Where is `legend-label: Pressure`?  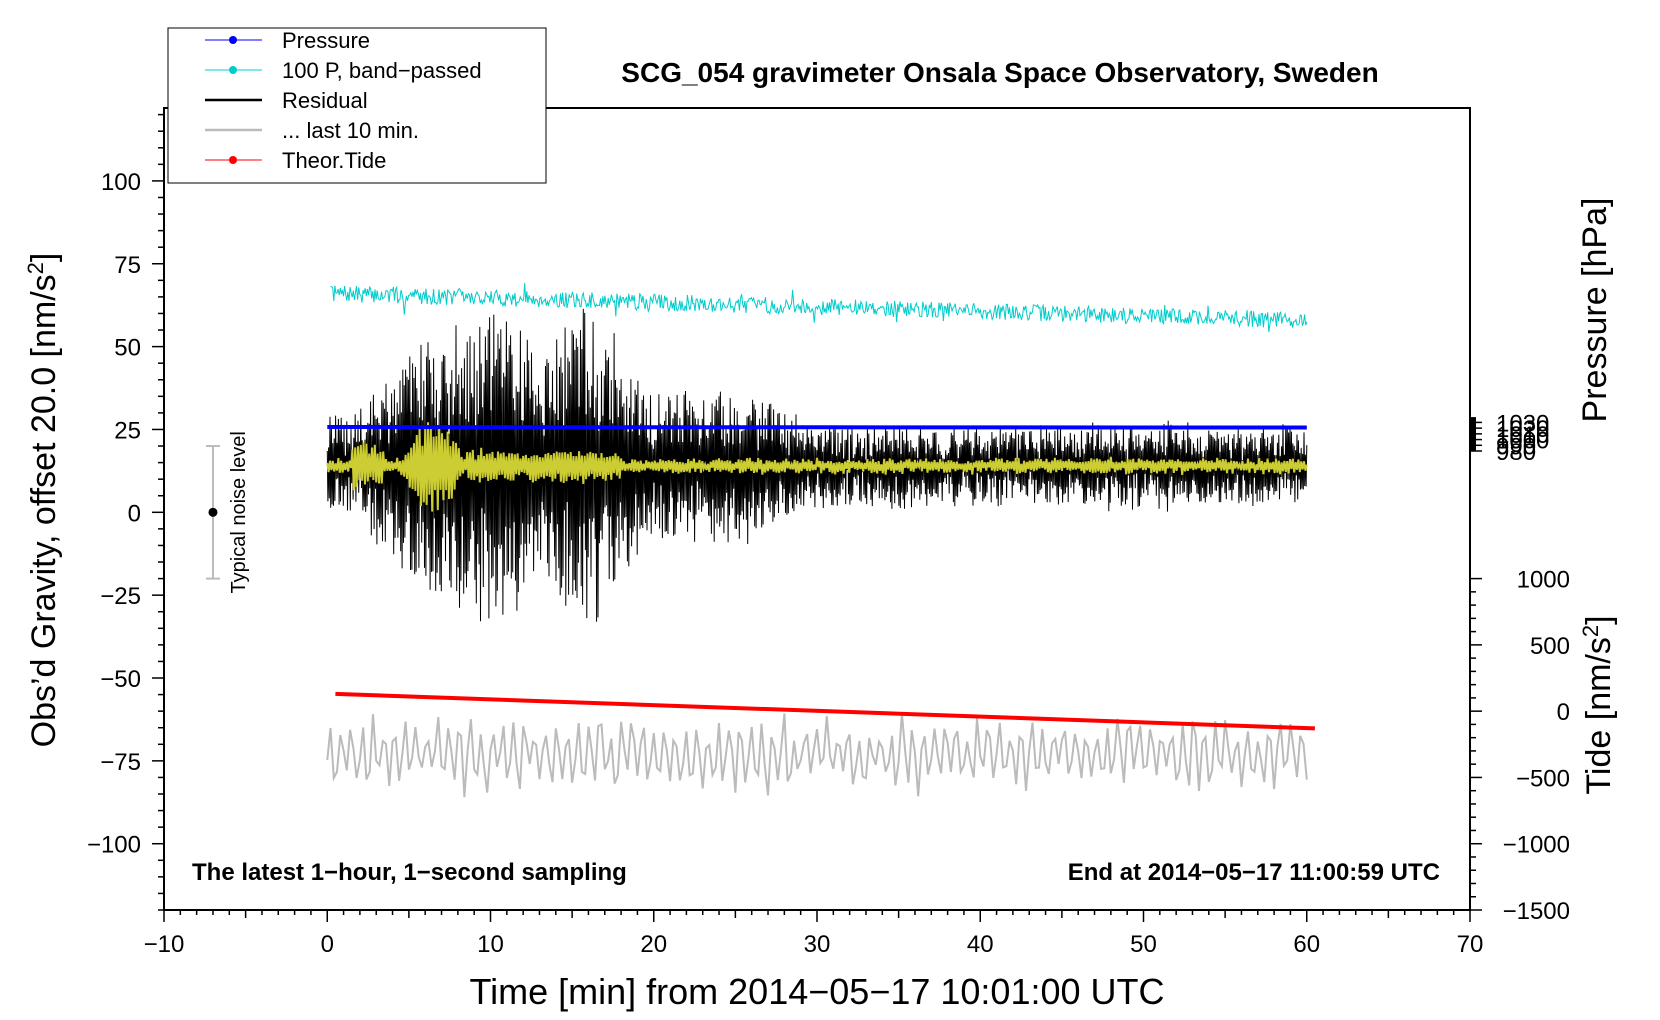
legend-label: Pressure is located at coordinates (326, 40).